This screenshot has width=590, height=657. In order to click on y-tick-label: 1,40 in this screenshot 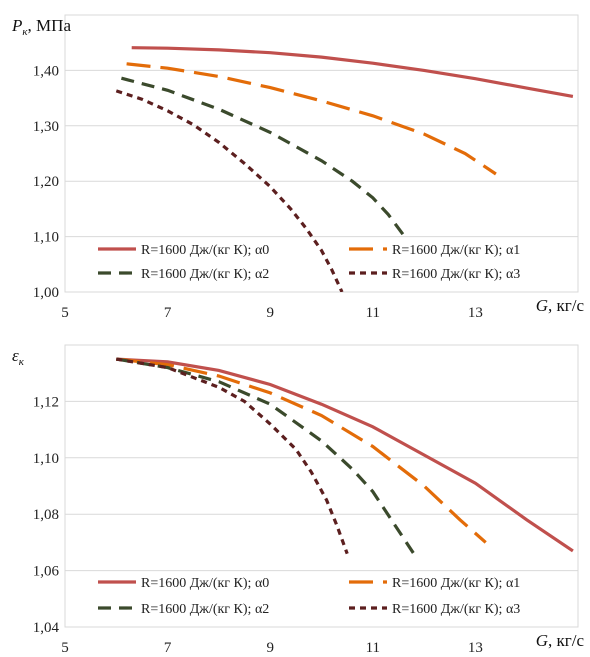, I will do `click(46, 71)`.